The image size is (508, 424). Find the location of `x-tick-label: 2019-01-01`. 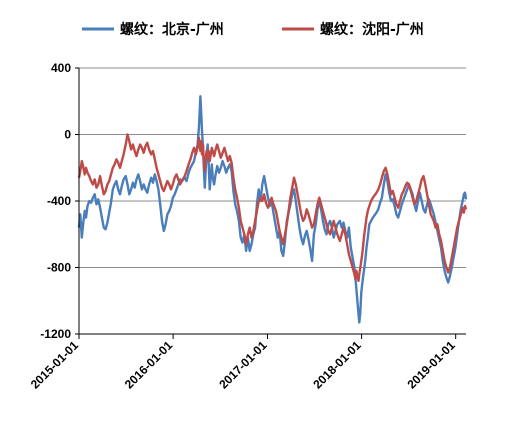

x-tick-label: 2019-01-01 is located at coordinates (432, 365).